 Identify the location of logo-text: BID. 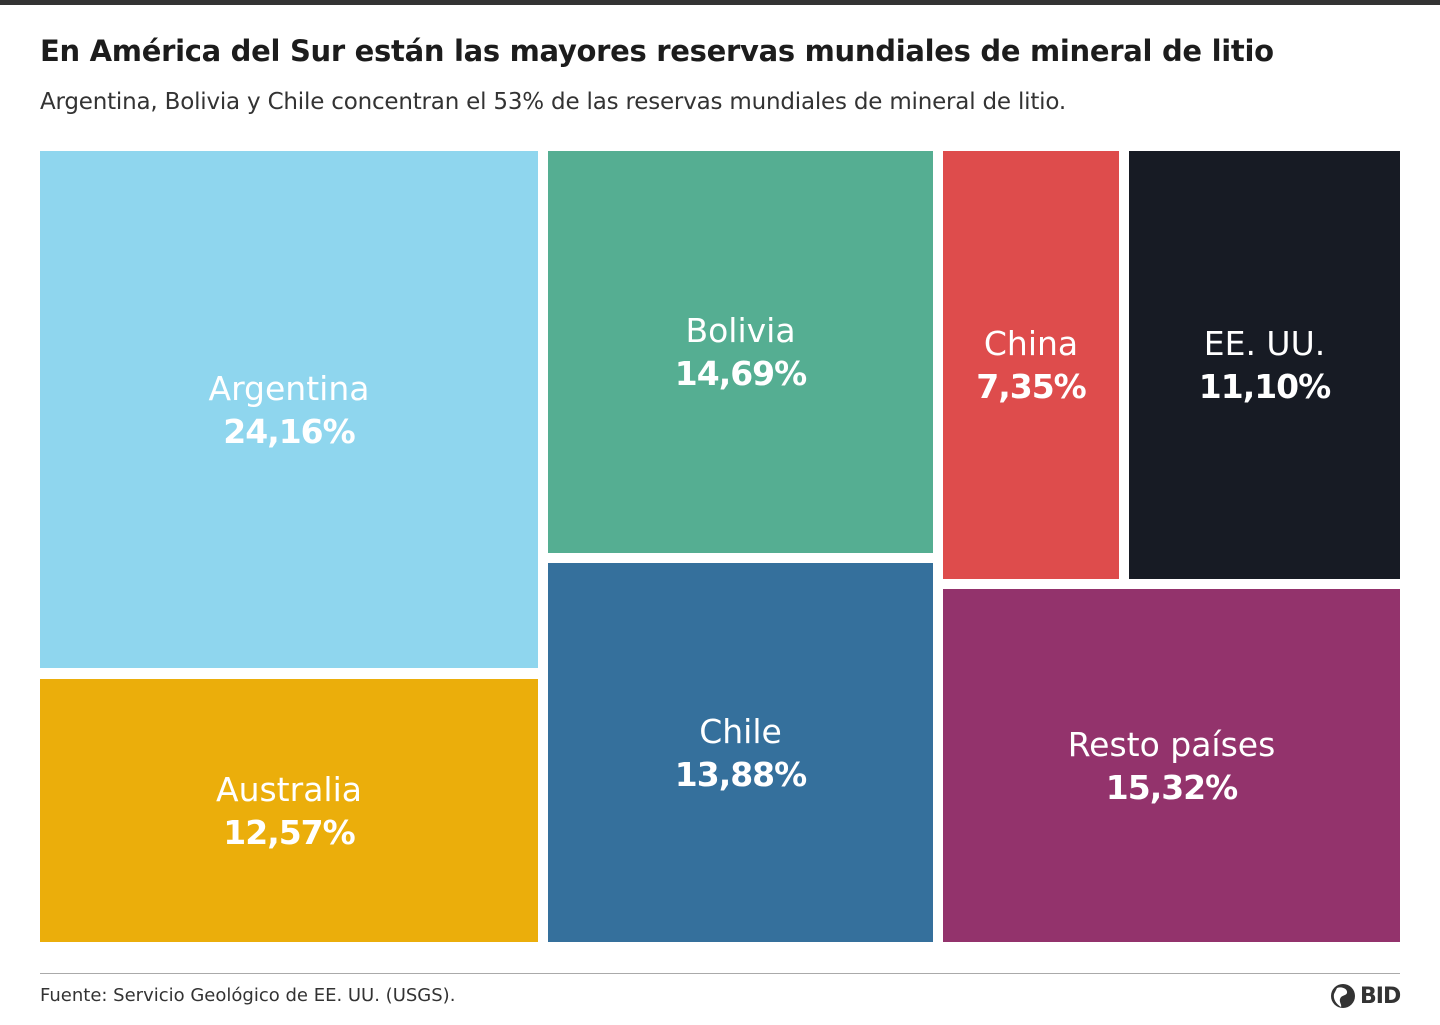
(1380, 996).